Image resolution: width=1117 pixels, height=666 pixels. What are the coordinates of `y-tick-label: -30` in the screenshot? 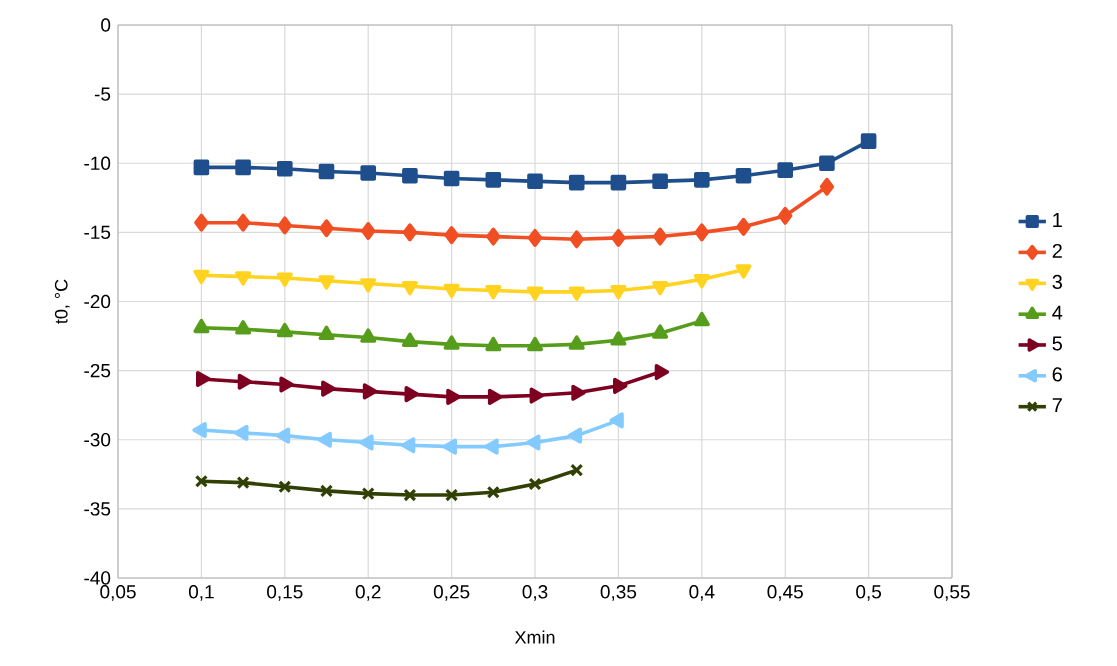 It's located at (97, 440).